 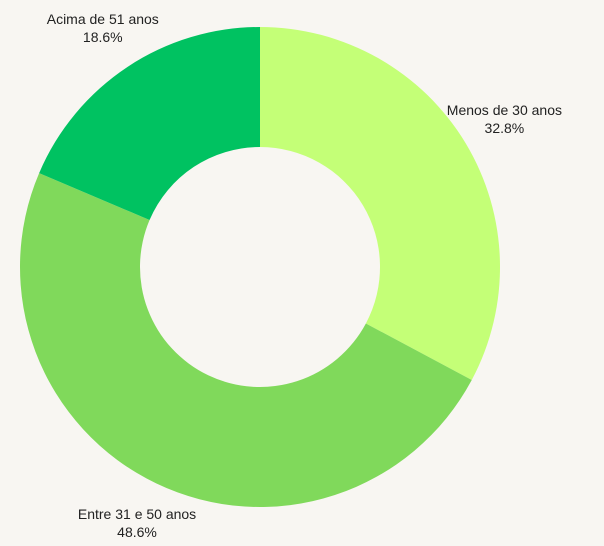 I want to click on slice-value: 32.8%, so click(x=505, y=128).